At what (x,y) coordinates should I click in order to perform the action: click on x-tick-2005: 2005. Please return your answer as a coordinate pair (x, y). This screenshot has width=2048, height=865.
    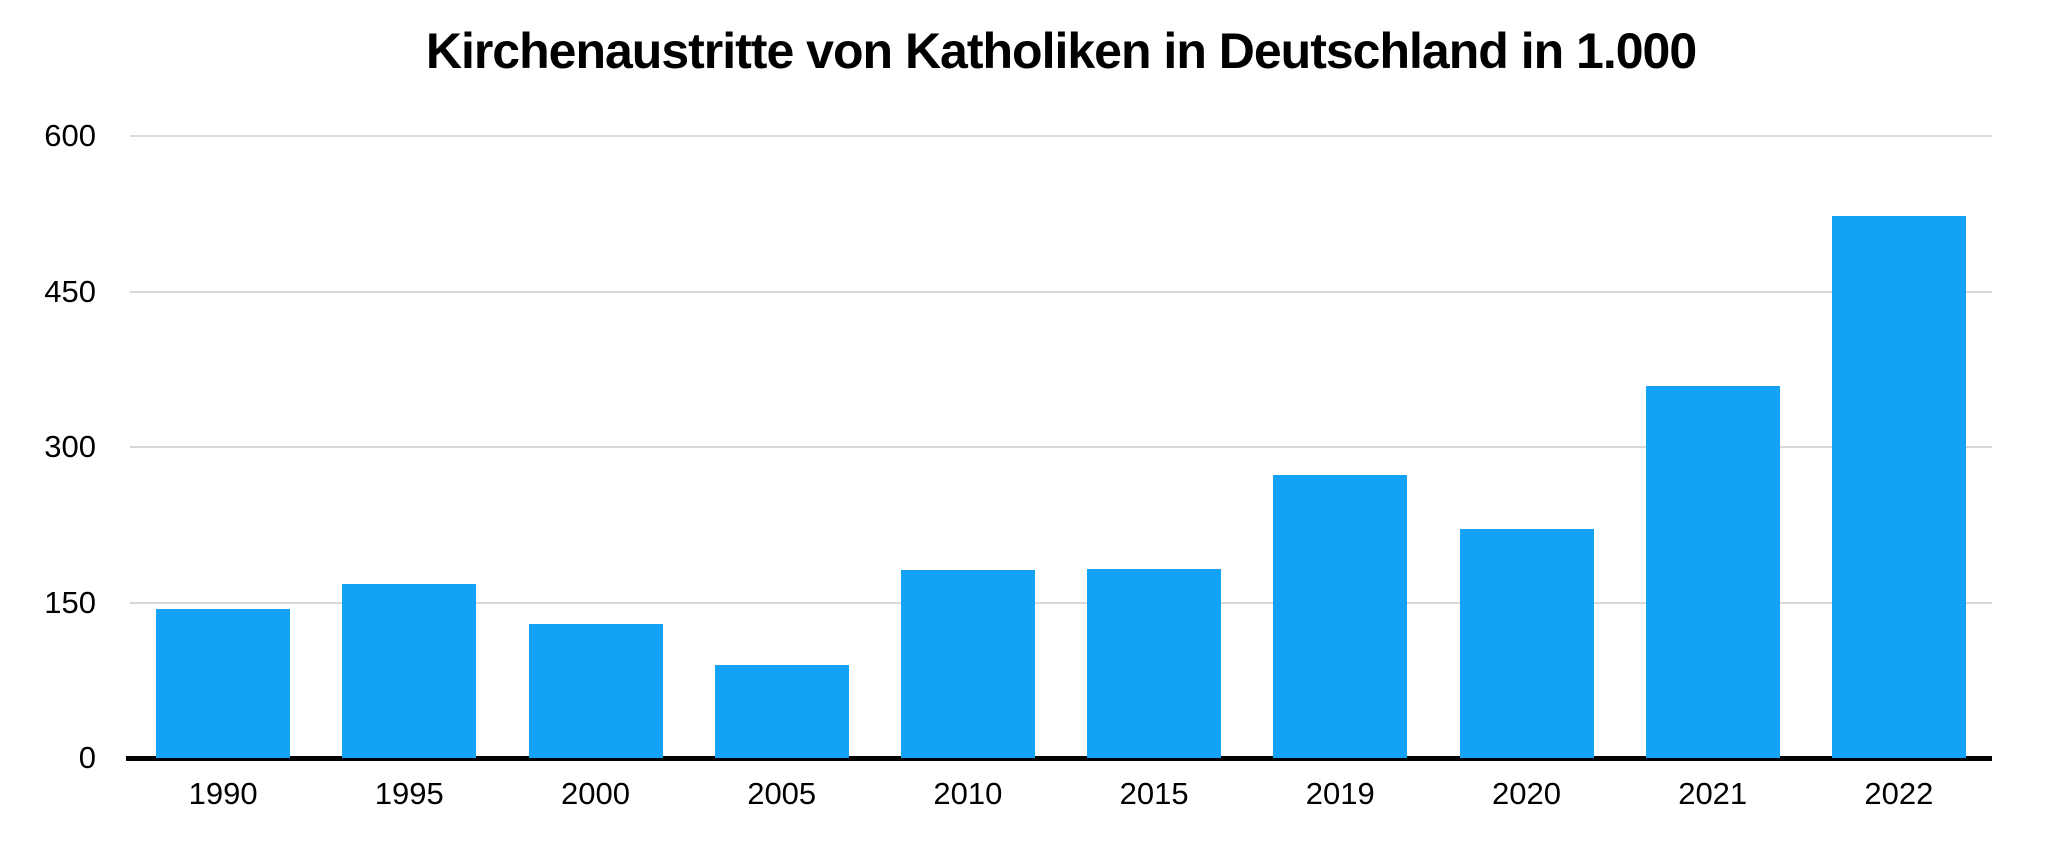
    Looking at the image, I should click on (782, 793).